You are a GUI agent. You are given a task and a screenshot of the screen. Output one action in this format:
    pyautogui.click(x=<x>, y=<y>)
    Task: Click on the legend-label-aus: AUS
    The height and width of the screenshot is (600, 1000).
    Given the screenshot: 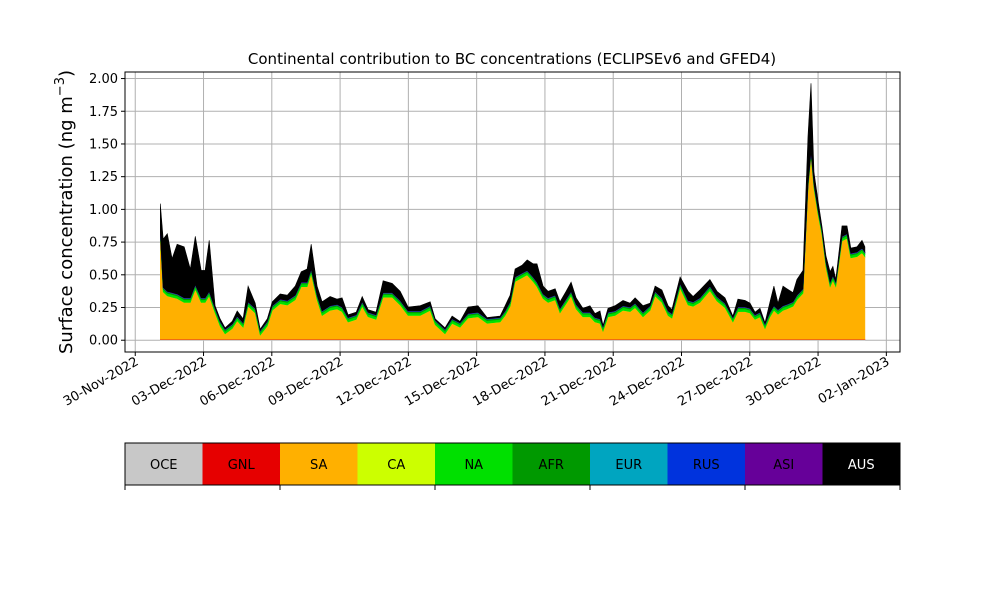 What is the action you would take?
    pyautogui.click(x=861, y=465)
    